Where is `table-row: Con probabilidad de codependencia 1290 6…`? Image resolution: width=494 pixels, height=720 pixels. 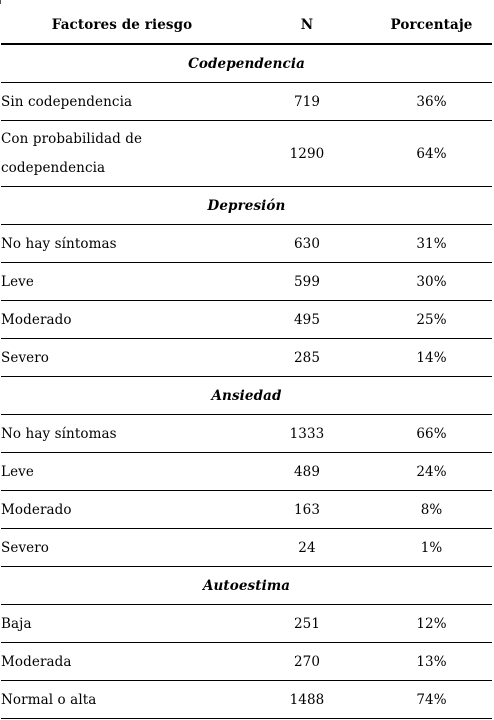 table-row: Con probabilidad de codependencia 1290 6… is located at coordinates (246, 153).